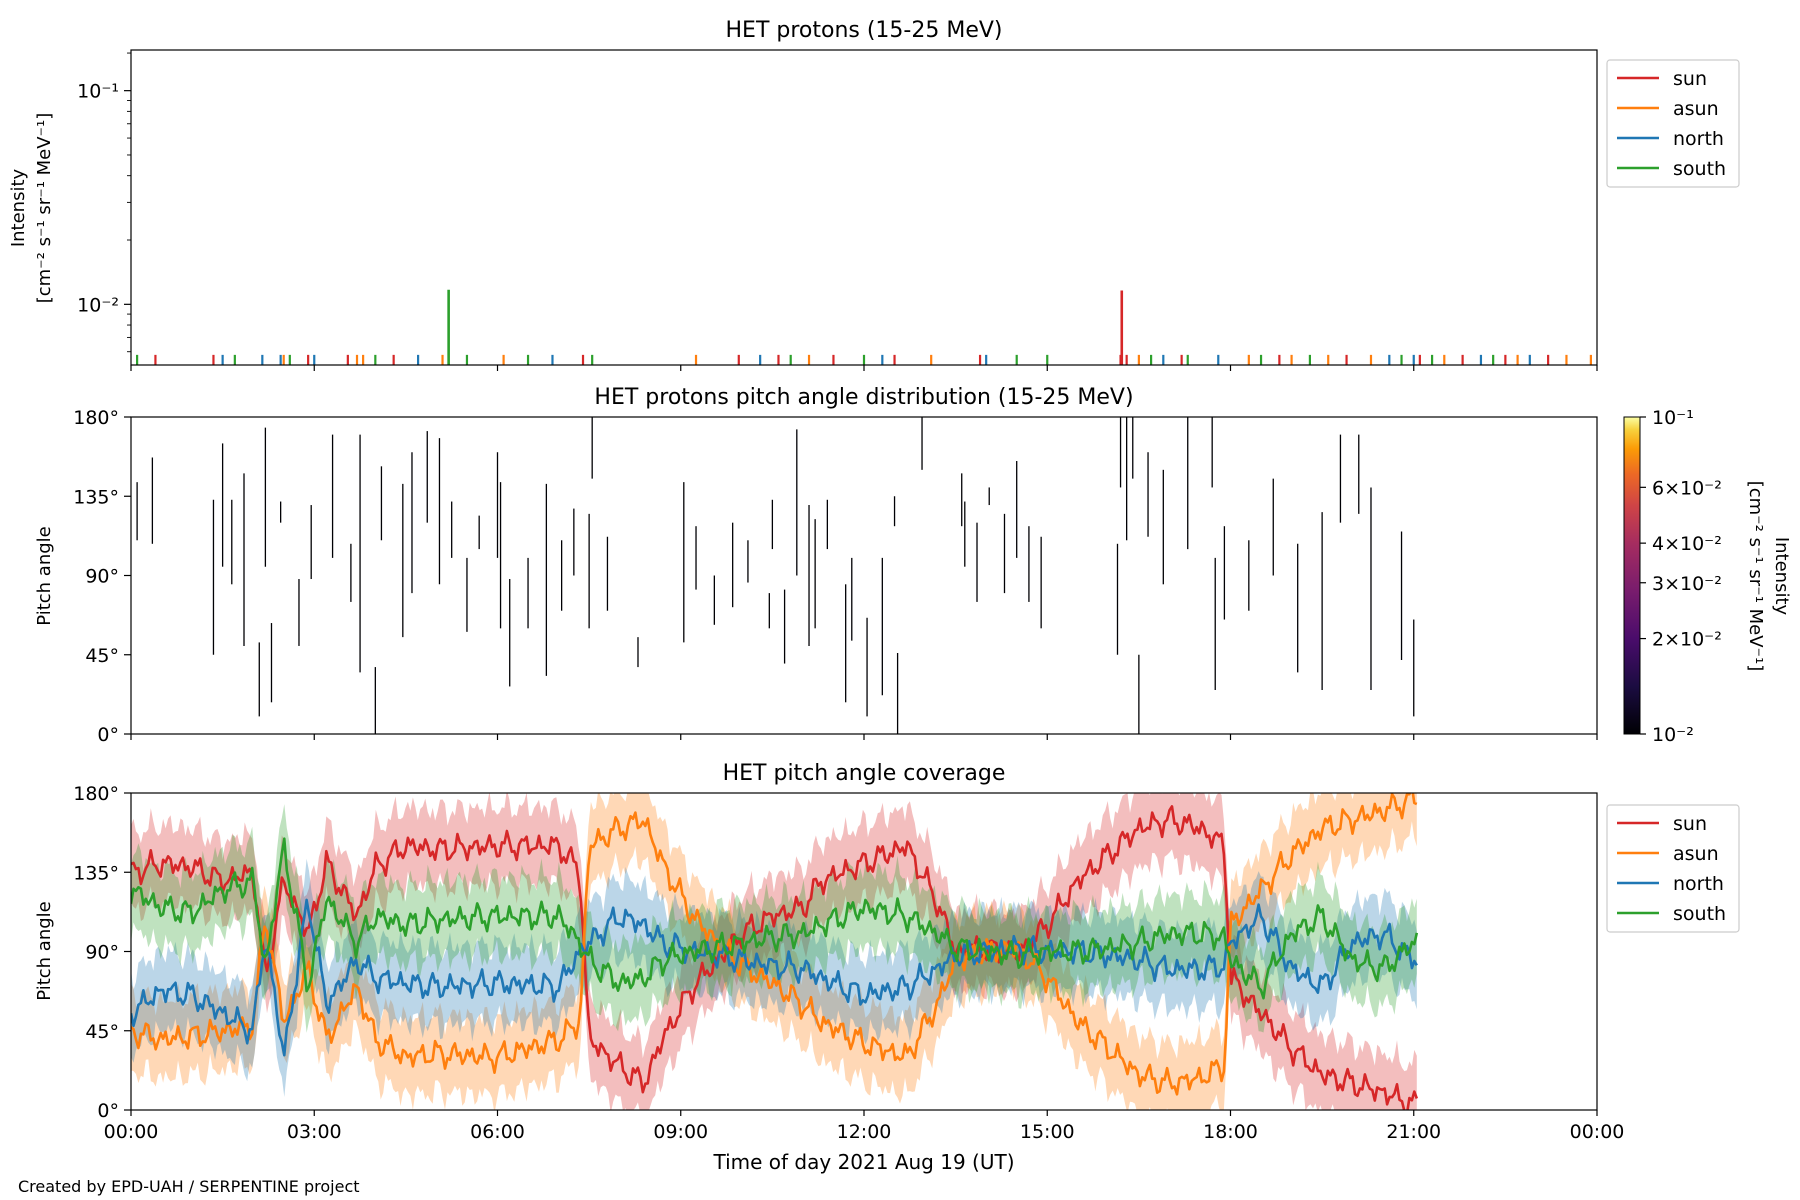  What do you see at coordinates (1230, 1132) in the screenshot?
I see `x-tick-label: 18:00` at bounding box center [1230, 1132].